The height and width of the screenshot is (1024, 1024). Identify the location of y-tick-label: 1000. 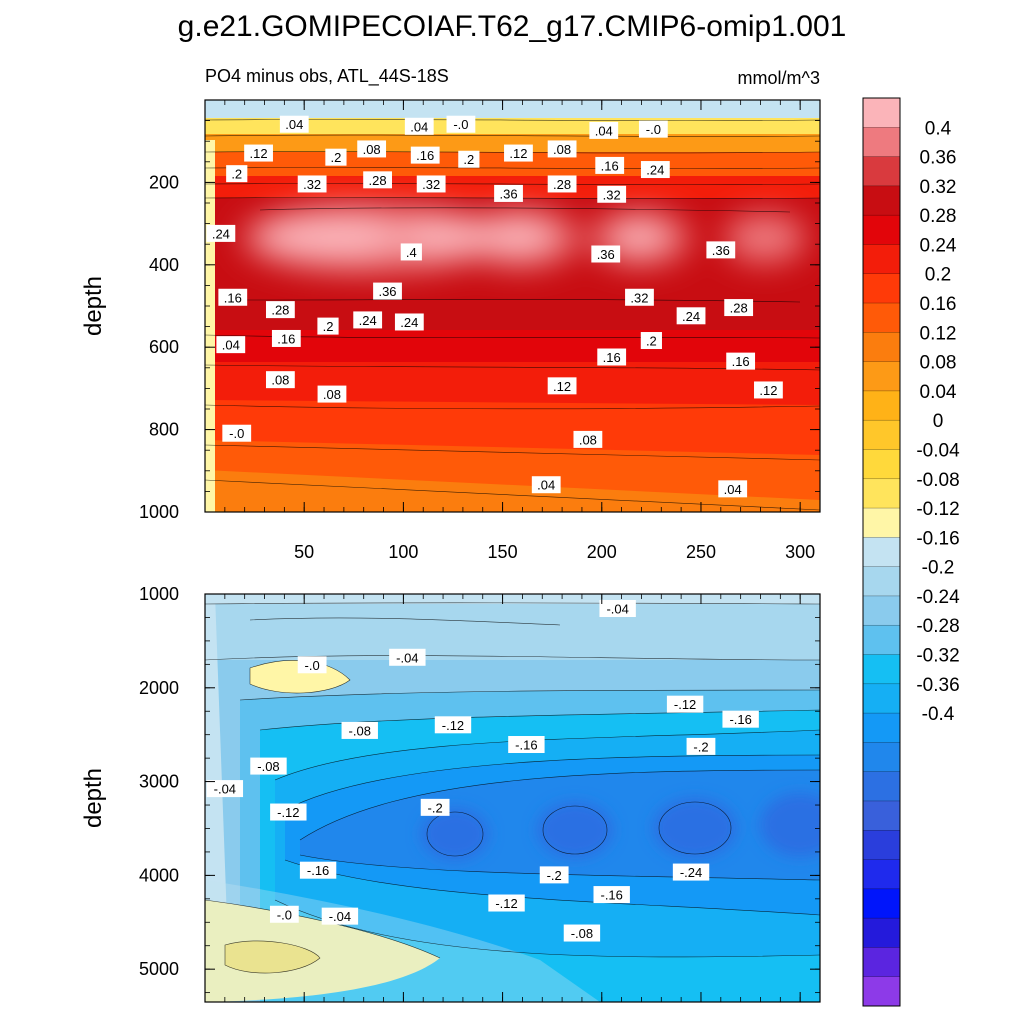
(159, 594).